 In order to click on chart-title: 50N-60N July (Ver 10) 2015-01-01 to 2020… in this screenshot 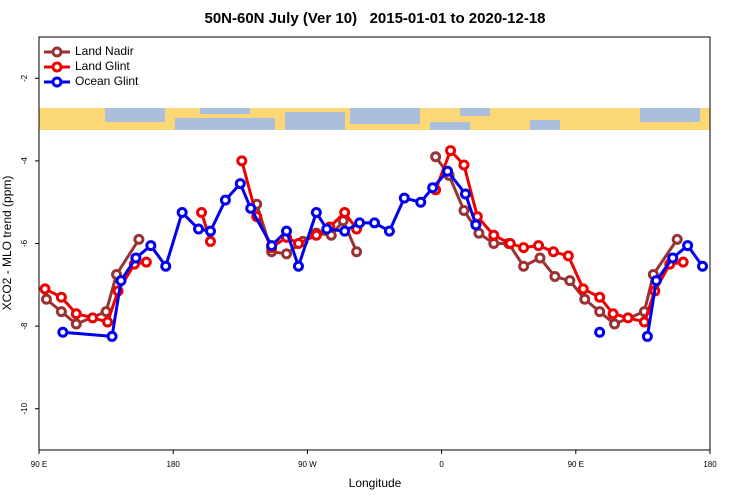, I will do `click(374, 18)`.